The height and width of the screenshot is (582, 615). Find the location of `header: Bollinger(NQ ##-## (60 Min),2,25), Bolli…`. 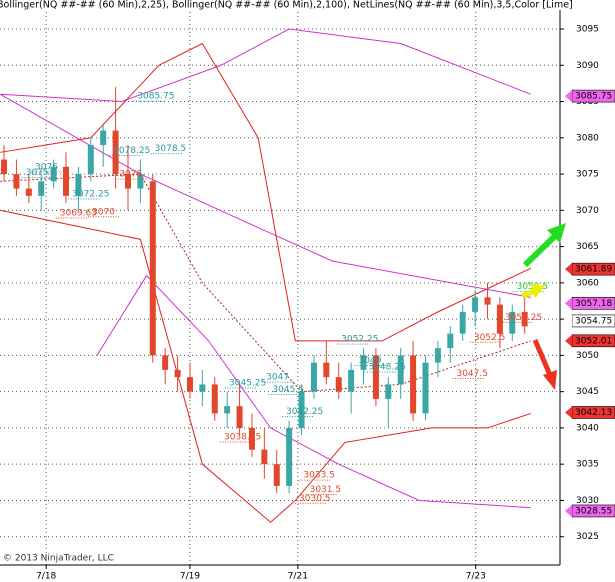

header: Bollinger(NQ ##-## (60 Min),2,25), Bolli… is located at coordinates (307, 5).